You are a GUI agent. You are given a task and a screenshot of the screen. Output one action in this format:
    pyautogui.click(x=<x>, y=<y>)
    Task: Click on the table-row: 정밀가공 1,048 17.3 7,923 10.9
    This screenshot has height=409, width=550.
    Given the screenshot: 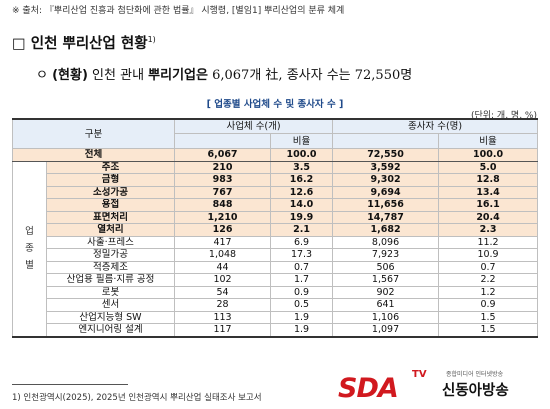 What is the action you would take?
    pyautogui.click(x=276, y=255)
    